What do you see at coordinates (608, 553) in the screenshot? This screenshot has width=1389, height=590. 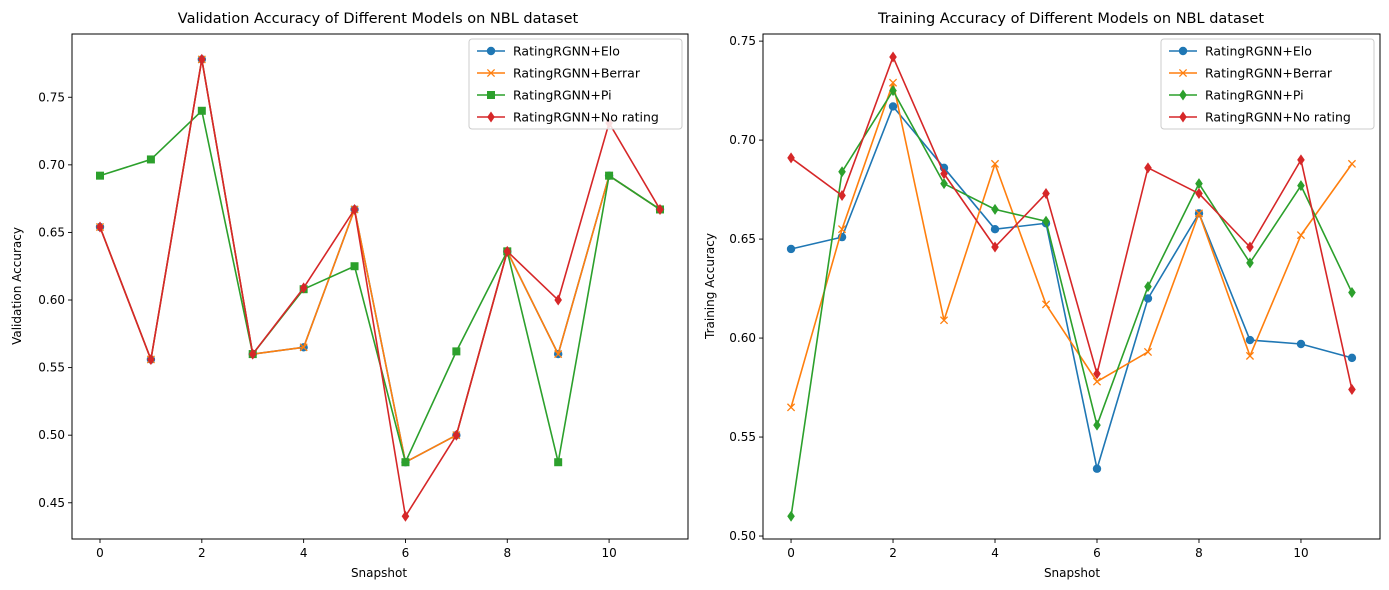 I see `x-tick-label: 10` at bounding box center [608, 553].